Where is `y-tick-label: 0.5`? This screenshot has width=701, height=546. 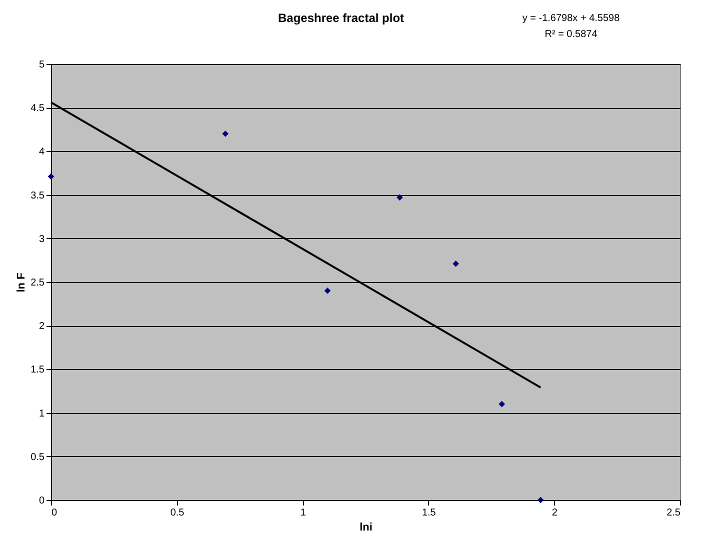 y-tick-label: 0.5 is located at coordinates (37, 457).